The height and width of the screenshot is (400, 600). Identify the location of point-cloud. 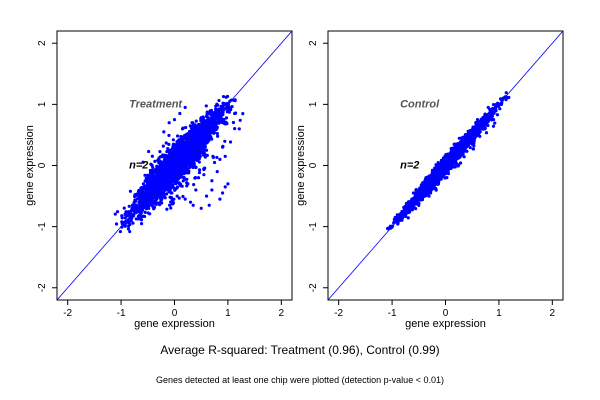
(179, 164).